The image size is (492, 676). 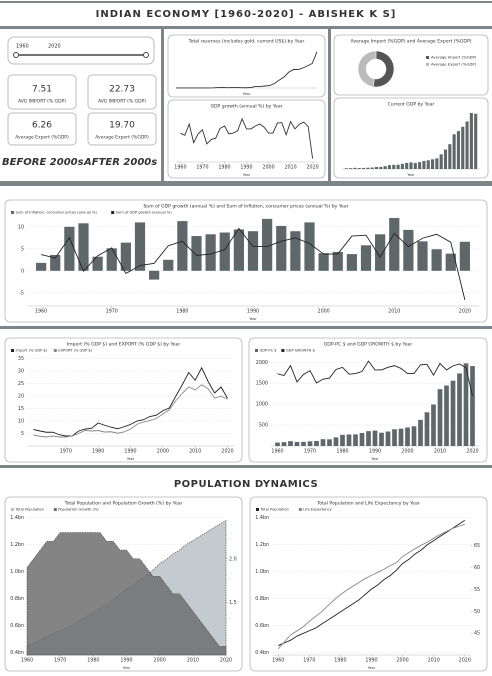 I want to click on y-tick-label: 1000, so click(x=262, y=405).